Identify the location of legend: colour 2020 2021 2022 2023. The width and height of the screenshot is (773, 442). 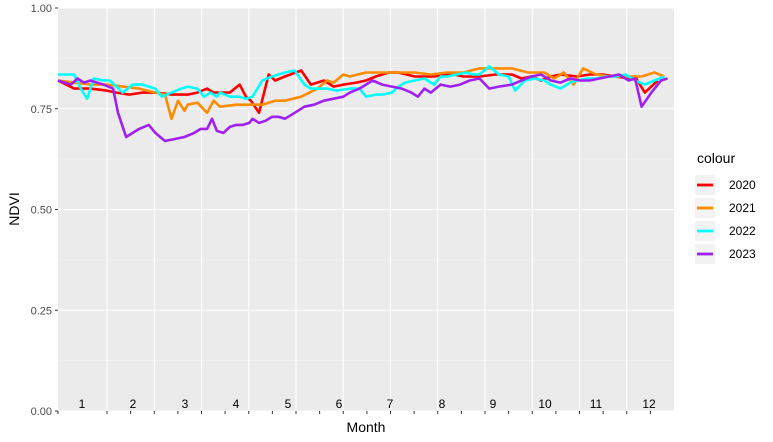
(725, 207).